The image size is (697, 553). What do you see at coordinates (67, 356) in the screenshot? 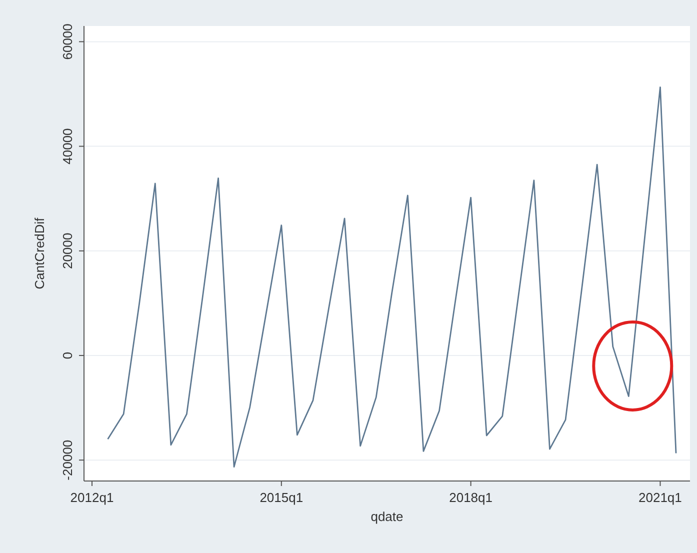
I see `y-tick-label: 0` at bounding box center [67, 356].